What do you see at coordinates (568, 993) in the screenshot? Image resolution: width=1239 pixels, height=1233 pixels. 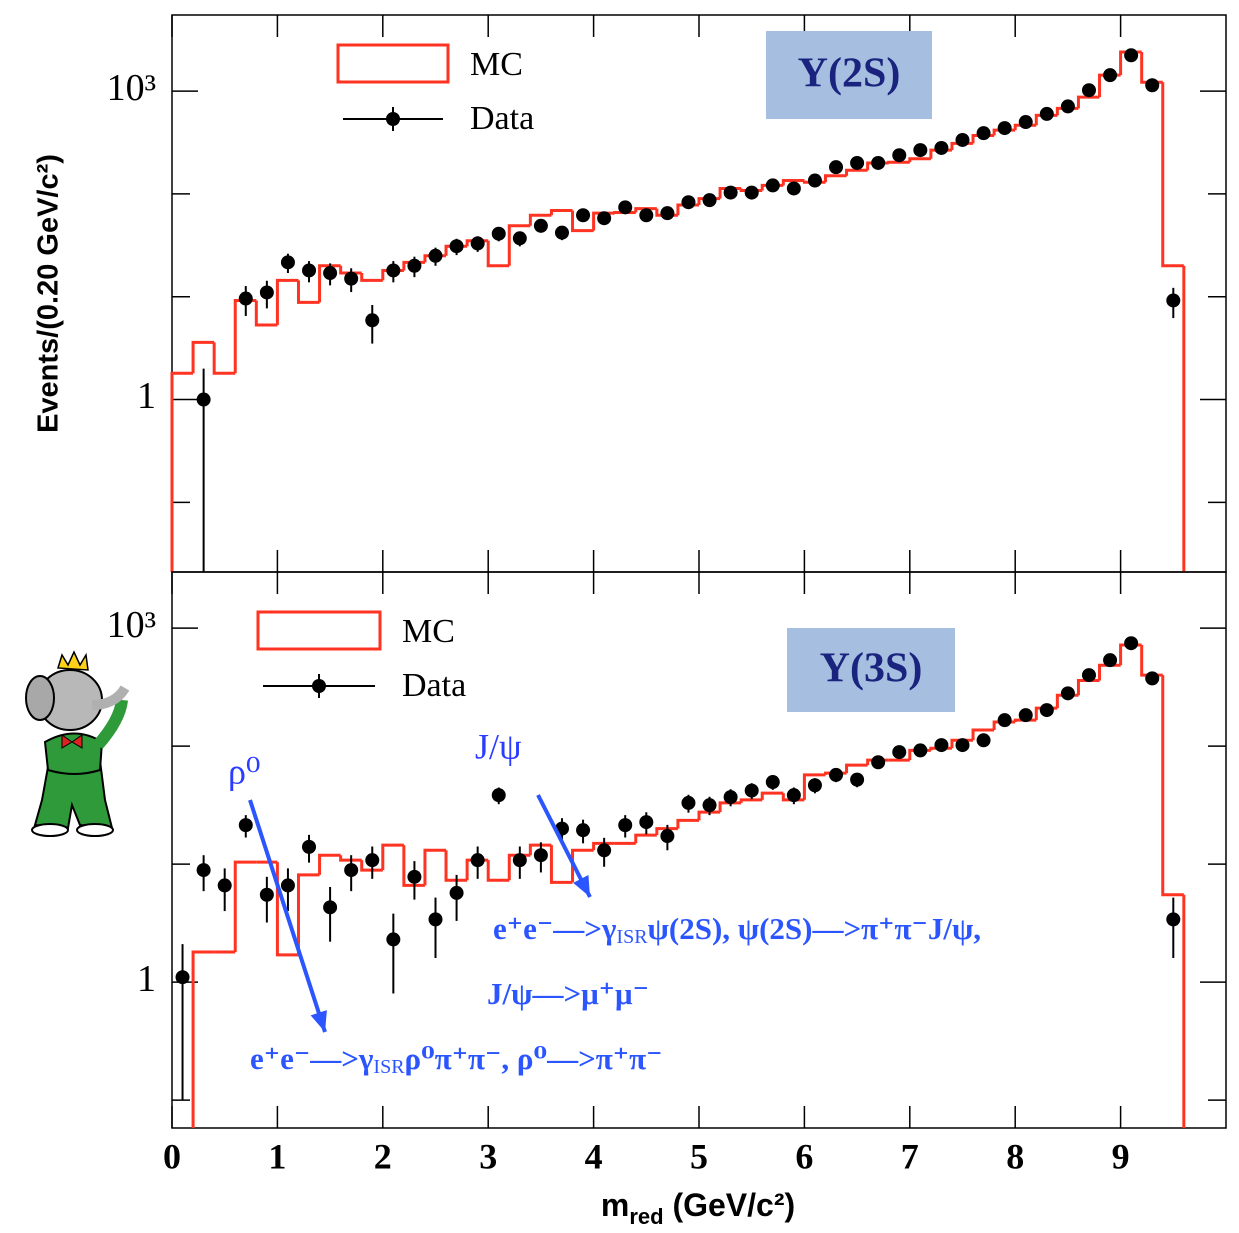 I see `reaction-part: J/ψ—>μ⁺μ⁻` at bounding box center [568, 993].